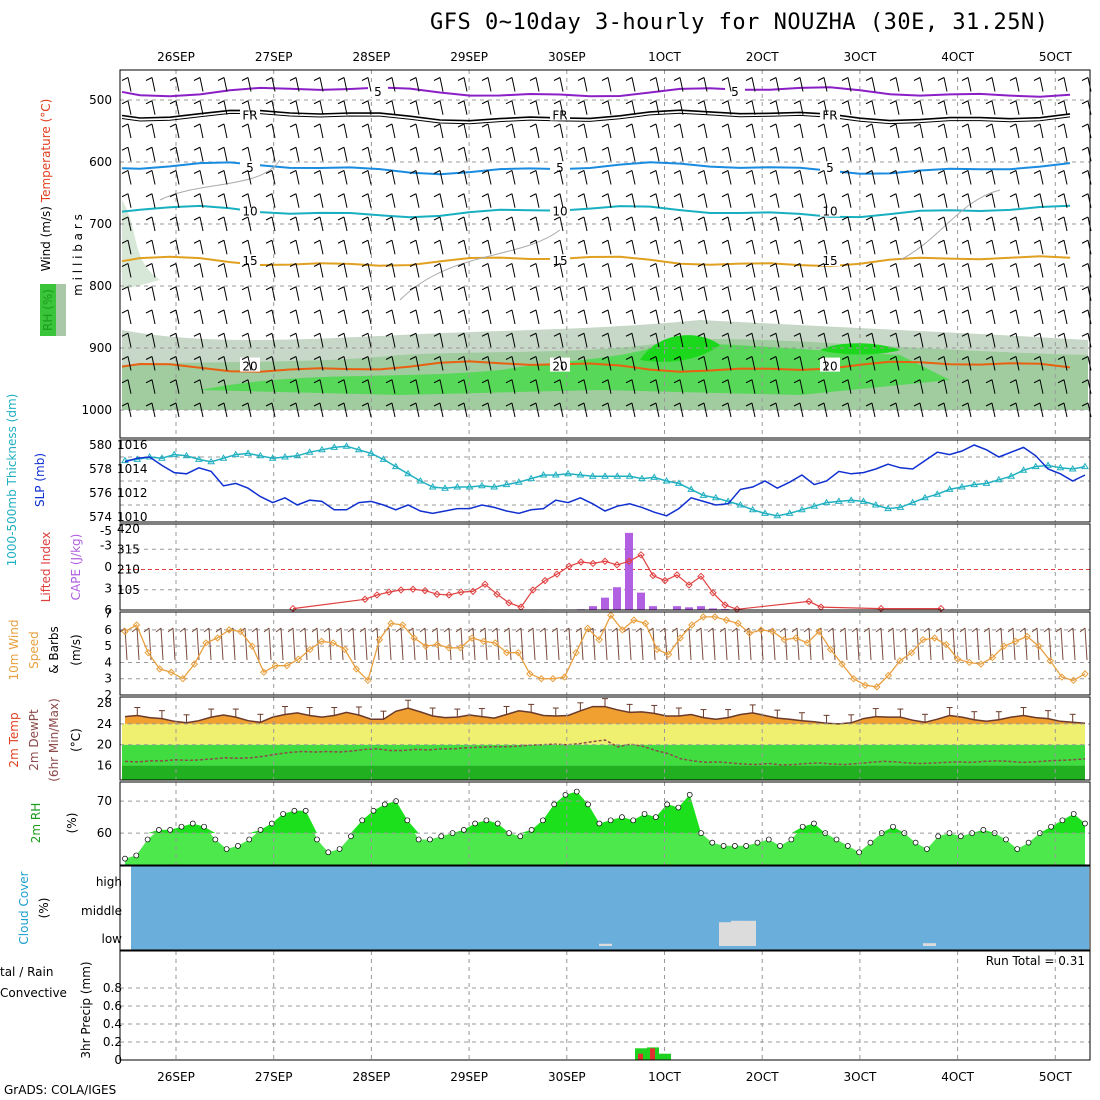  Describe the element at coordinates (567, 1077) in the screenshot. I see `date-tick-bottom: 30SEP` at that location.